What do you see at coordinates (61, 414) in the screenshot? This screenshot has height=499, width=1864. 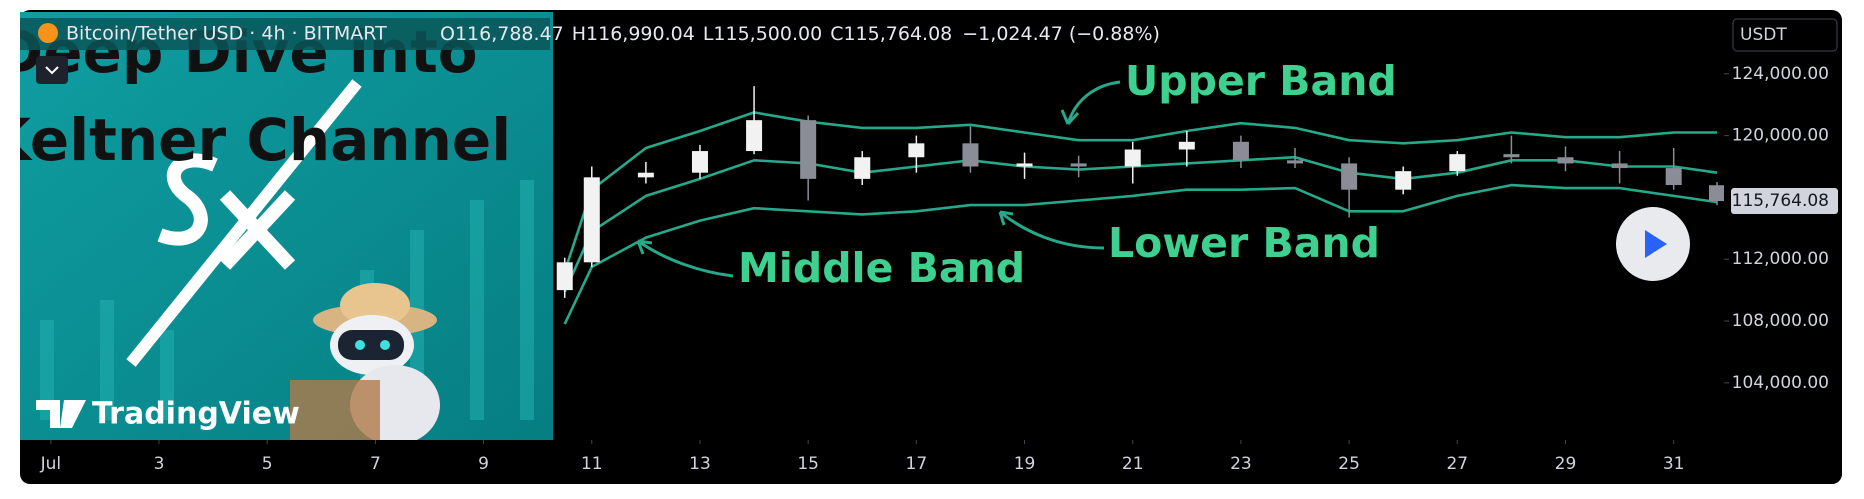 I see `brand-logo` at bounding box center [61, 414].